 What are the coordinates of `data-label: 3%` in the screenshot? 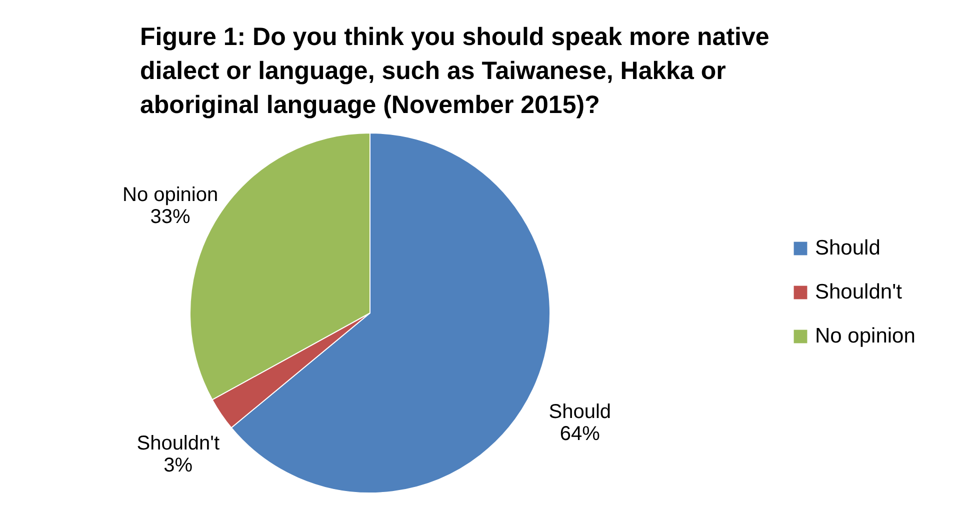 It's located at (178, 465).